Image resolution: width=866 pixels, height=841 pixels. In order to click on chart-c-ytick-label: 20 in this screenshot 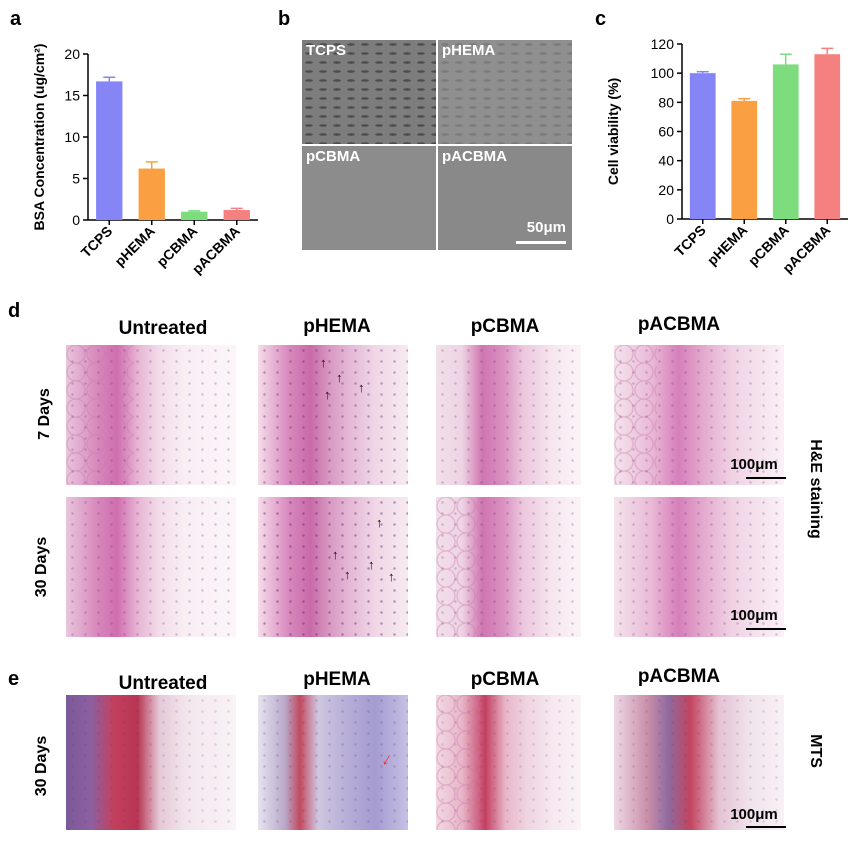, I will do `click(666, 190)`.